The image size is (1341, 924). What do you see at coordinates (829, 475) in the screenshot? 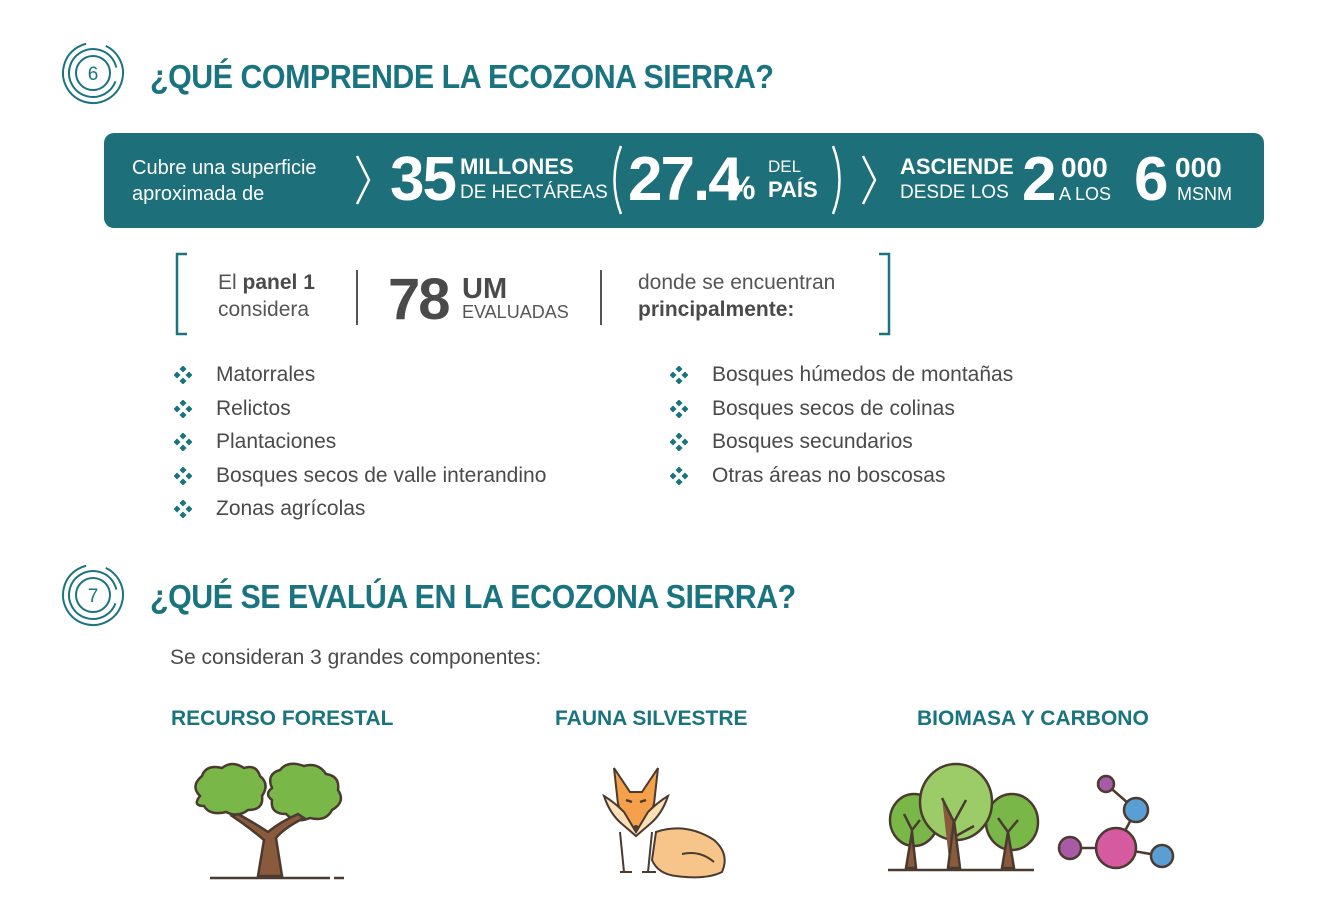
I see `list-item-label: Otras áreas no boscosas` at bounding box center [829, 475].